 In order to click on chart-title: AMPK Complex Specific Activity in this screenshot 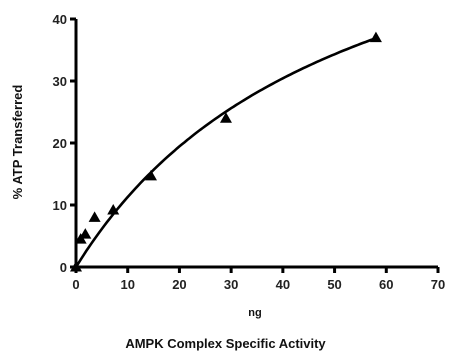, I will do `click(225, 343)`.